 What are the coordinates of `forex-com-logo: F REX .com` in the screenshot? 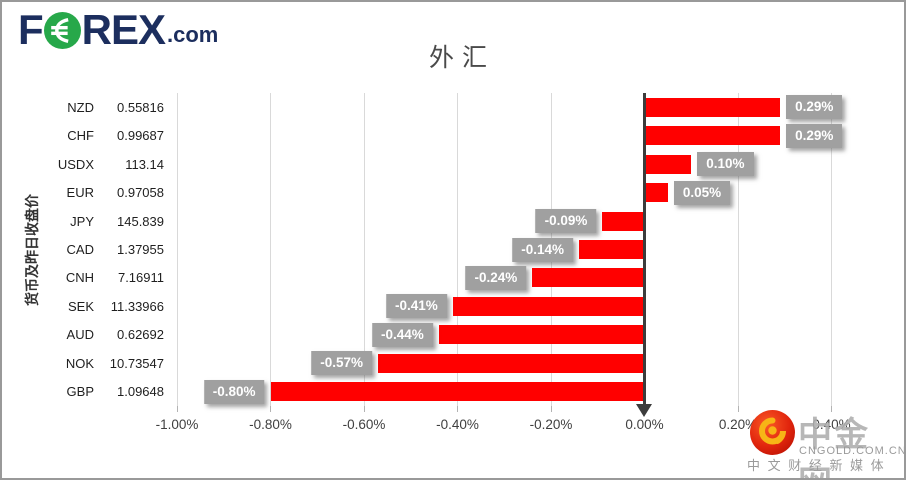 It's located at (118, 30).